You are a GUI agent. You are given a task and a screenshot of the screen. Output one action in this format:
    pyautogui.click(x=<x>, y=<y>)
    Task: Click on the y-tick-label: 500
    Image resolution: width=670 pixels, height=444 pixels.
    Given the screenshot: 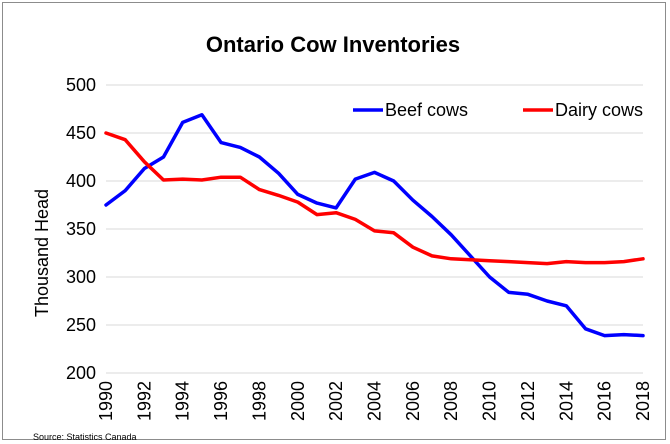 What is the action you would take?
    pyautogui.click(x=81, y=85)
    